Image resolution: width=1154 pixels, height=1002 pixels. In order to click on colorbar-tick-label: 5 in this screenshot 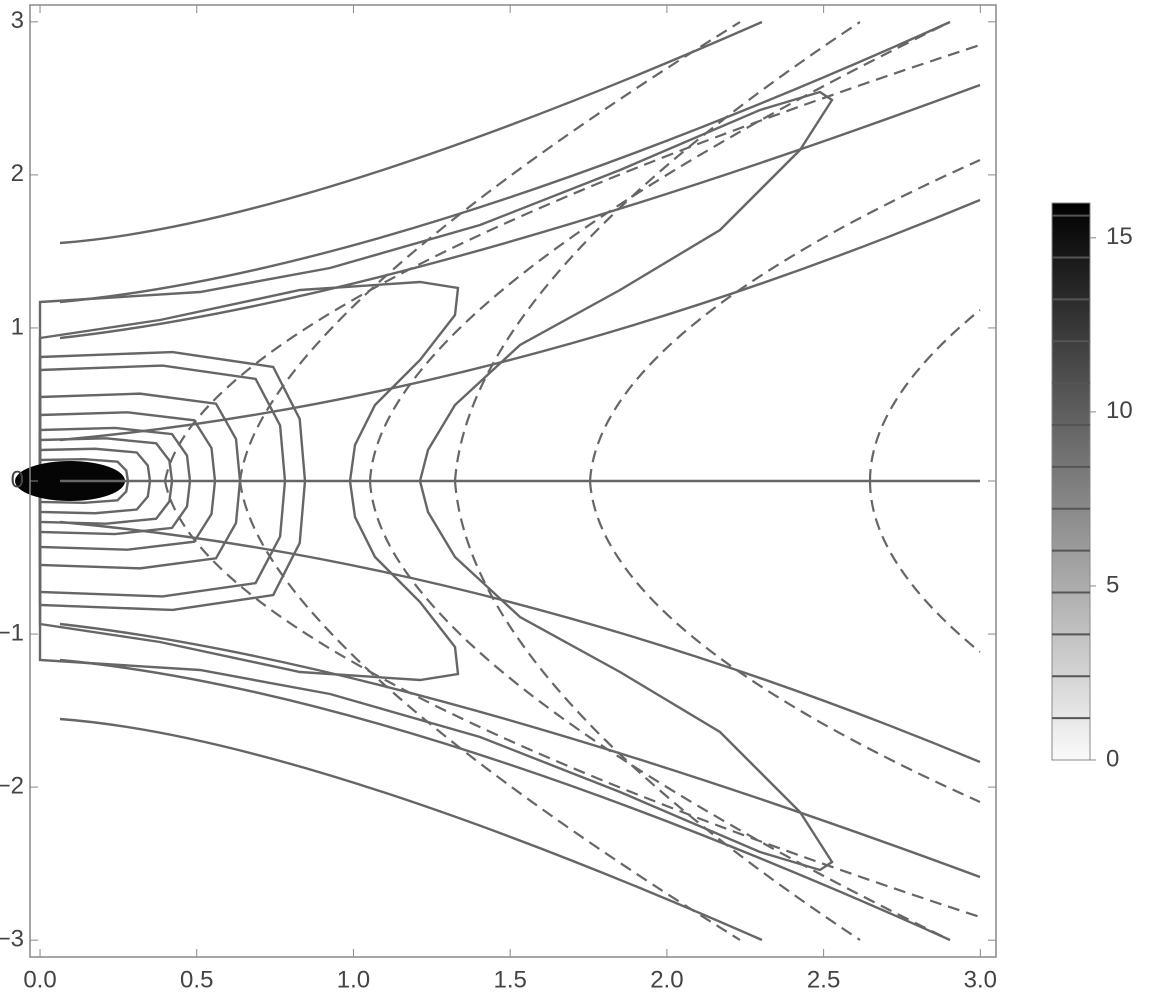, I will do `click(1112, 584)`.